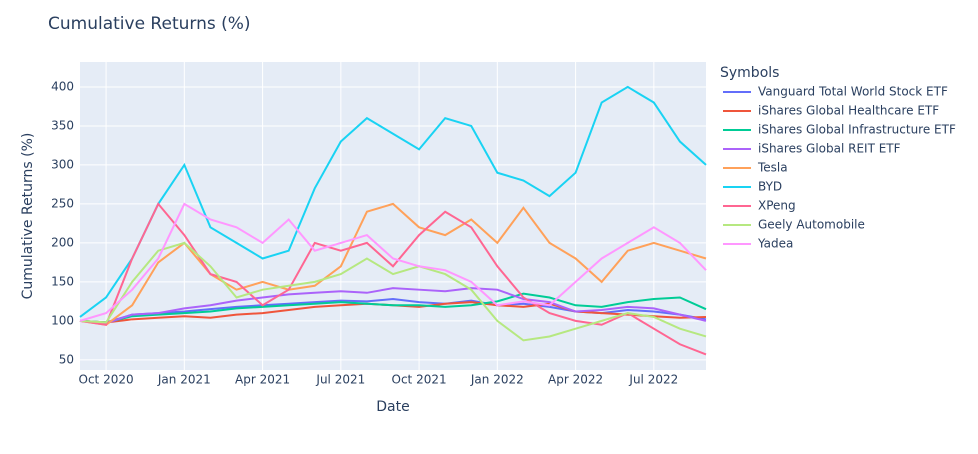  I want to click on x-tick-label: Oct 2020, so click(106, 380).